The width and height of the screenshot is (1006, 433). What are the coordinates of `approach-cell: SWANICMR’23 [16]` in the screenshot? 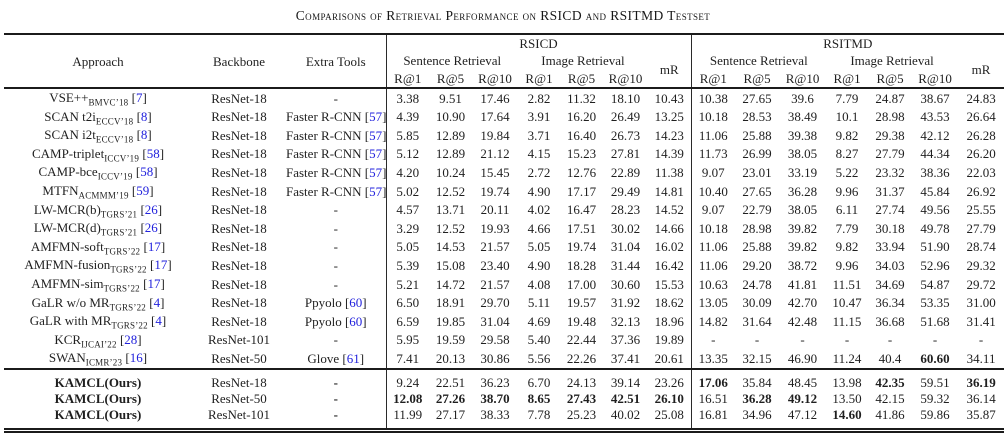 It's located at (98, 359).